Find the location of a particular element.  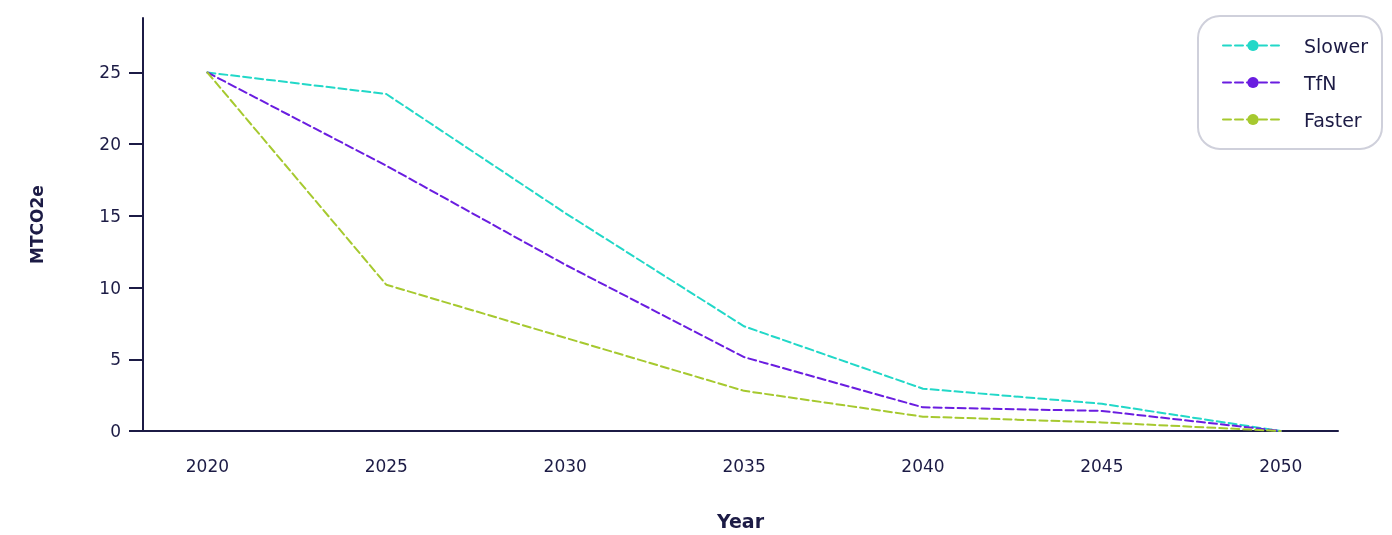

y-tick-label: 20 is located at coordinates (110, 144).